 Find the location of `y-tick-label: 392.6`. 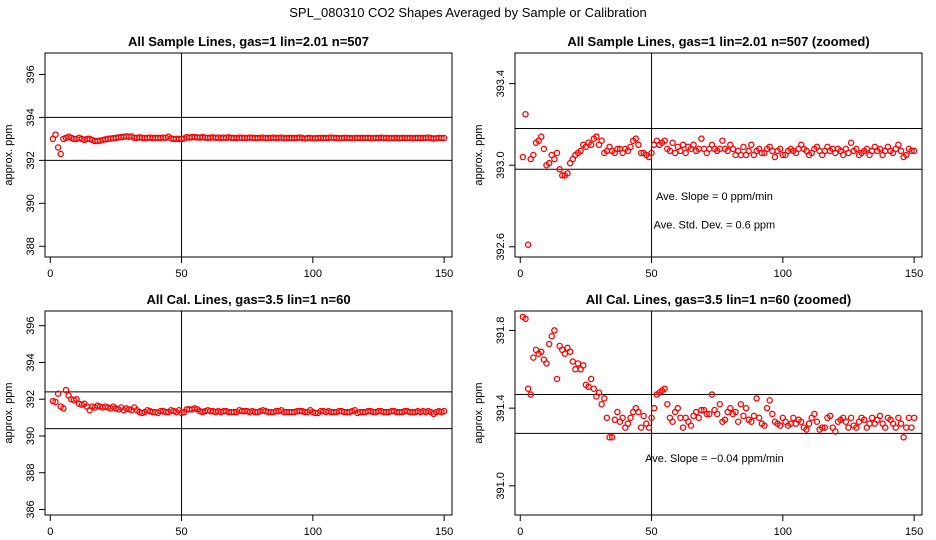

y-tick-label: 392.6 is located at coordinates (501, 247).